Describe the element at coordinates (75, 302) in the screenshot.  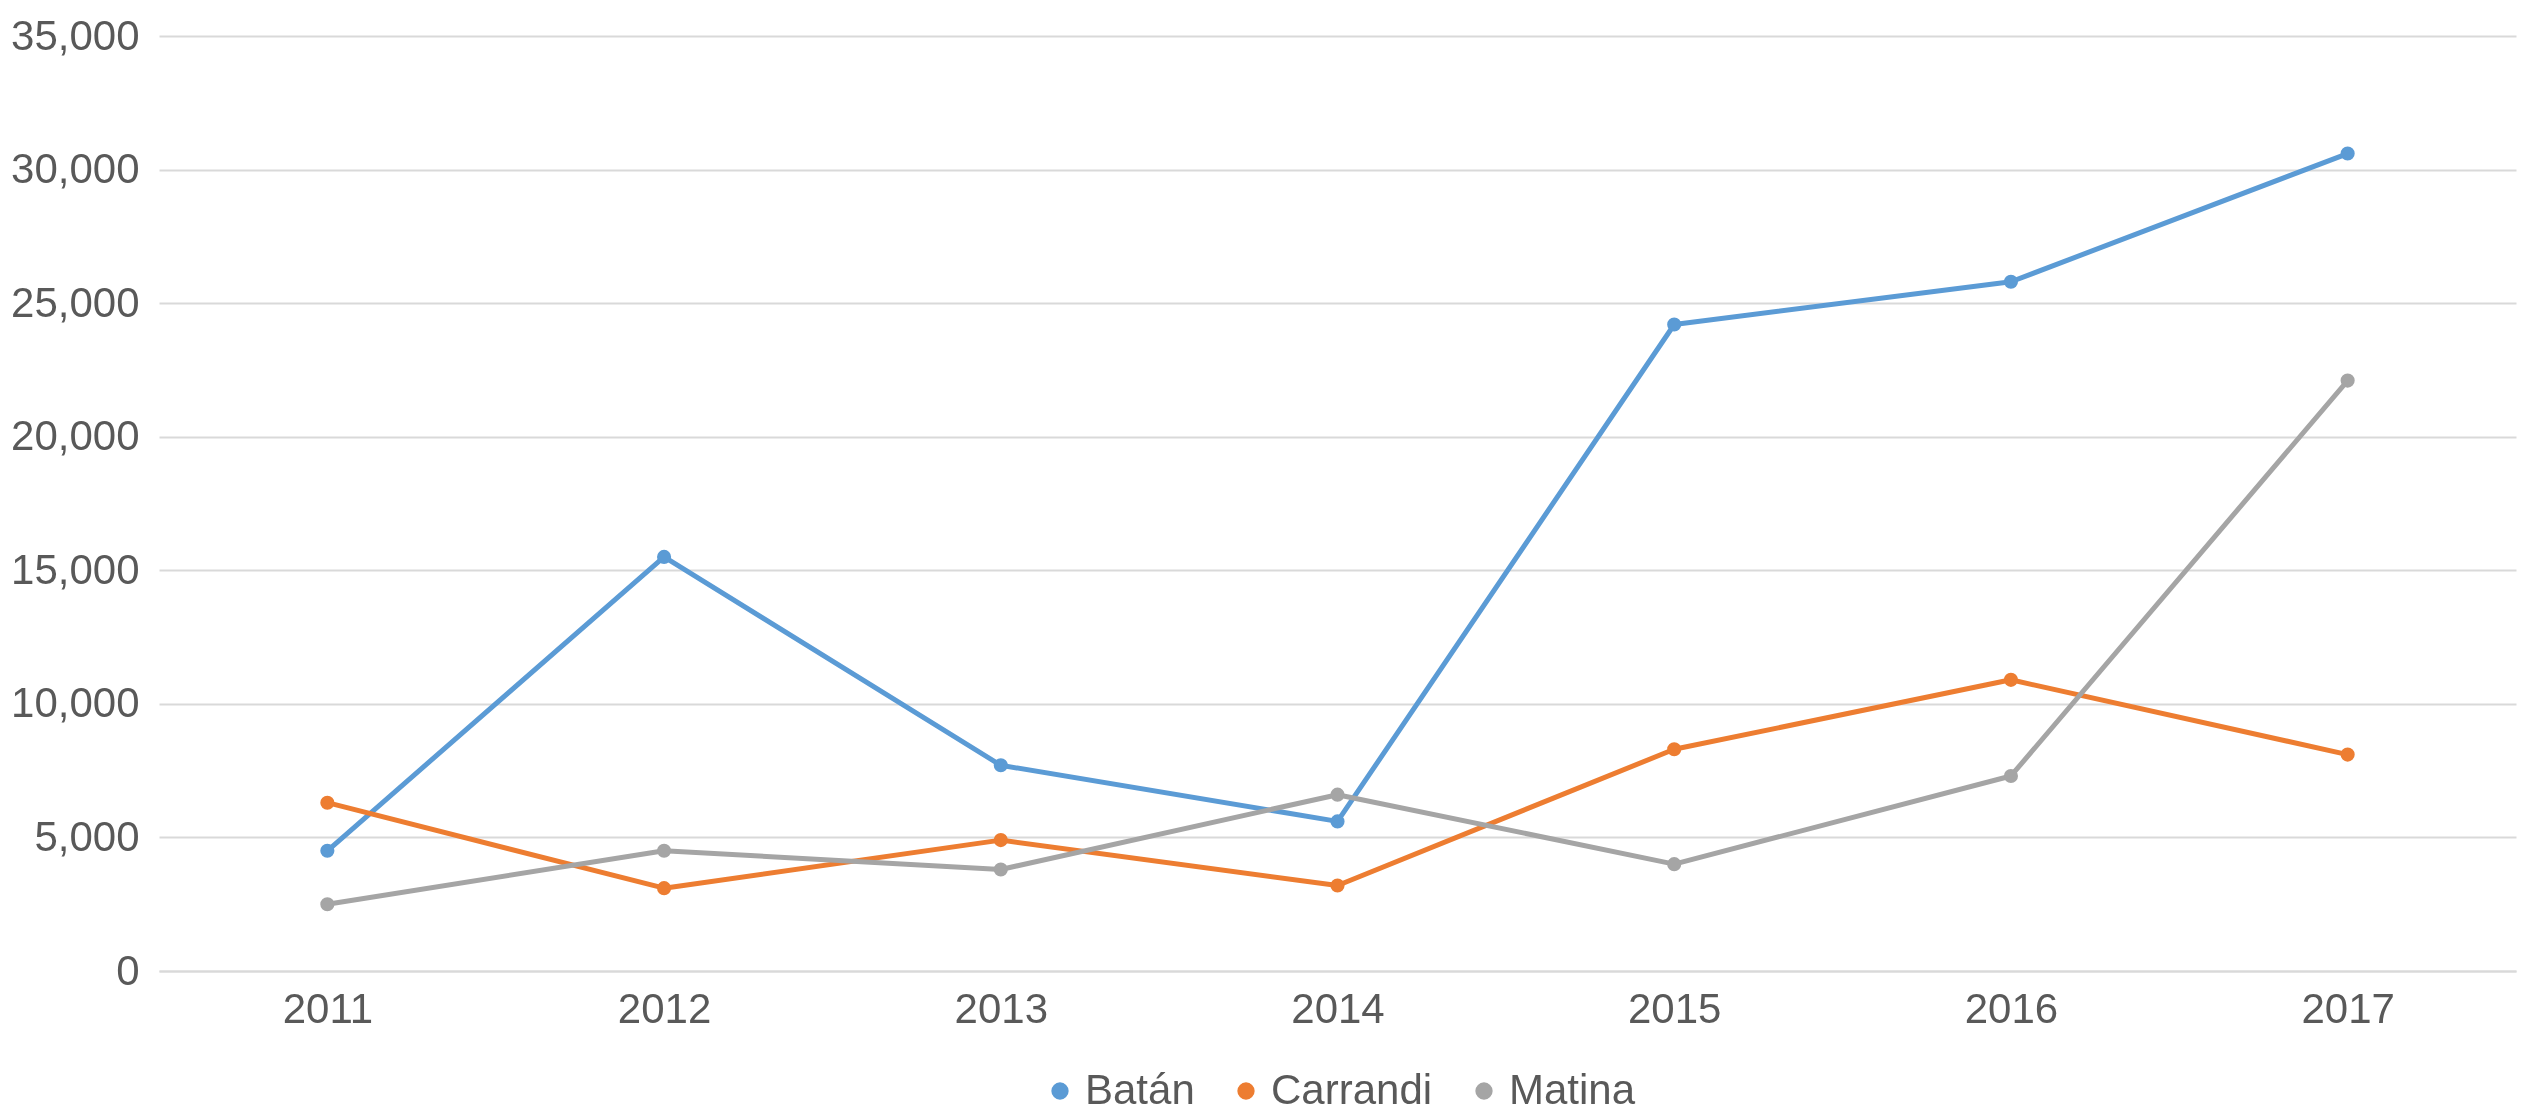
I see `y-tick-label: 25,000` at that location.